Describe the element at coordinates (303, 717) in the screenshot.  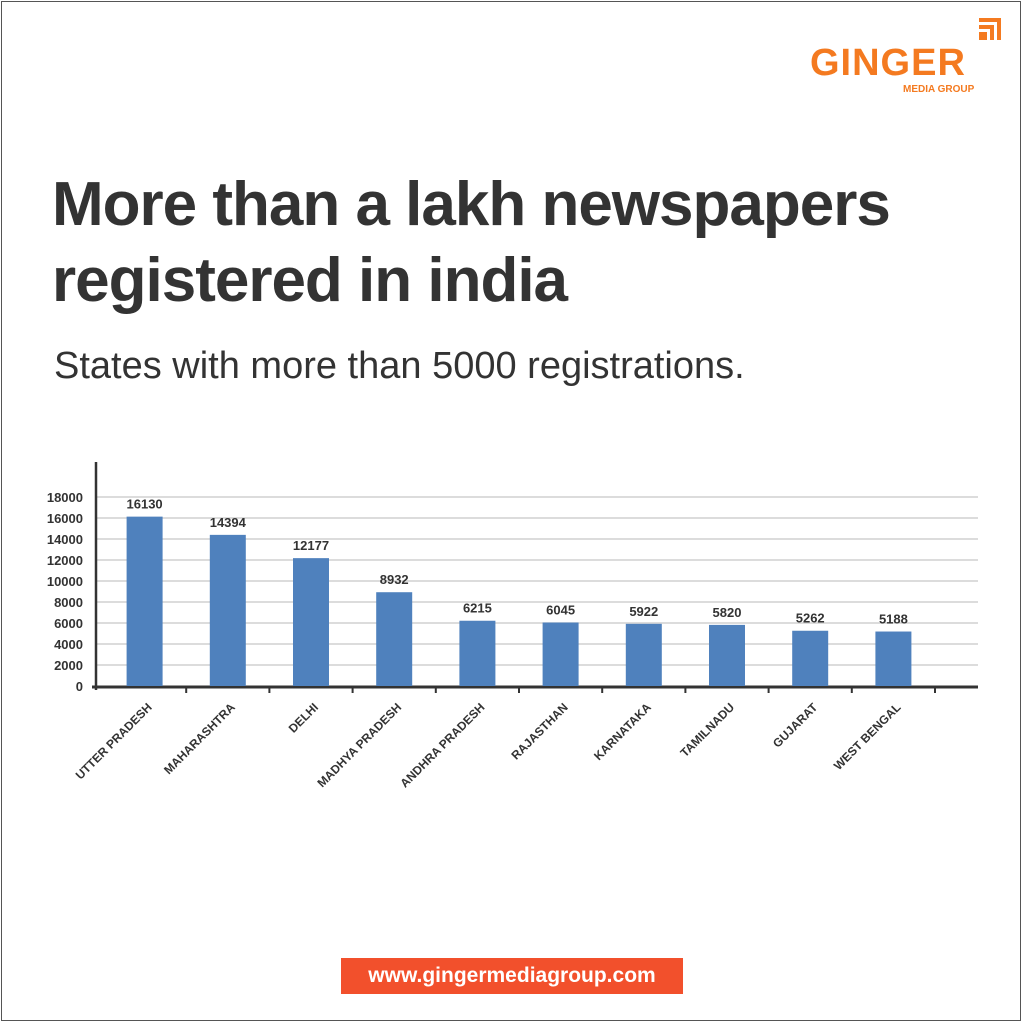
I see `x-category-label: DELHI` at that location.